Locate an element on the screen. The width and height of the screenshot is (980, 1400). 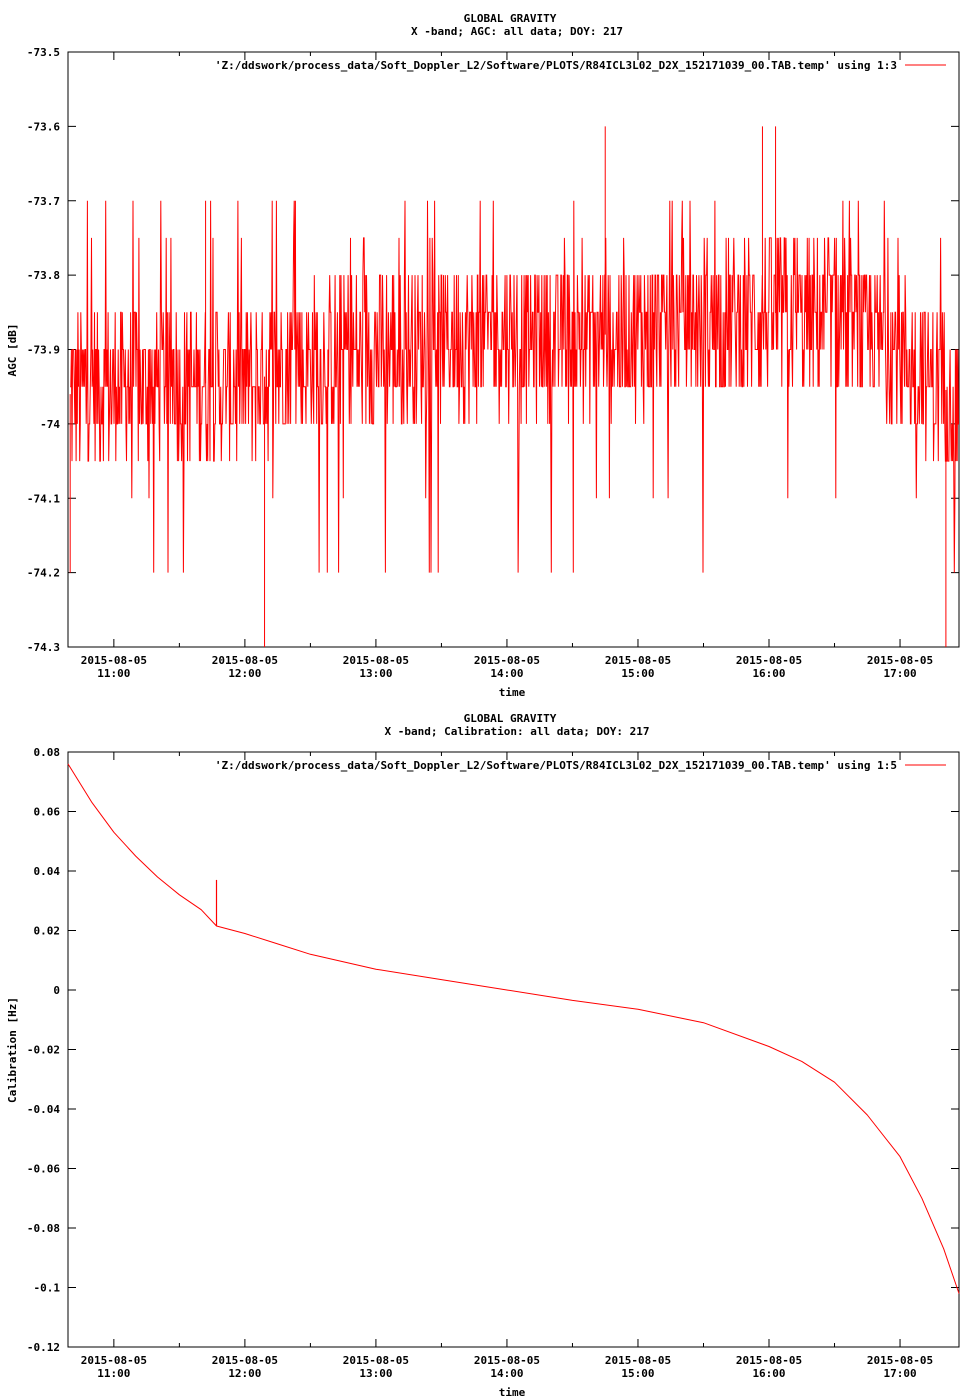
agc-y-axis-label: AGC [dB] is located at coordinates (12, 350).